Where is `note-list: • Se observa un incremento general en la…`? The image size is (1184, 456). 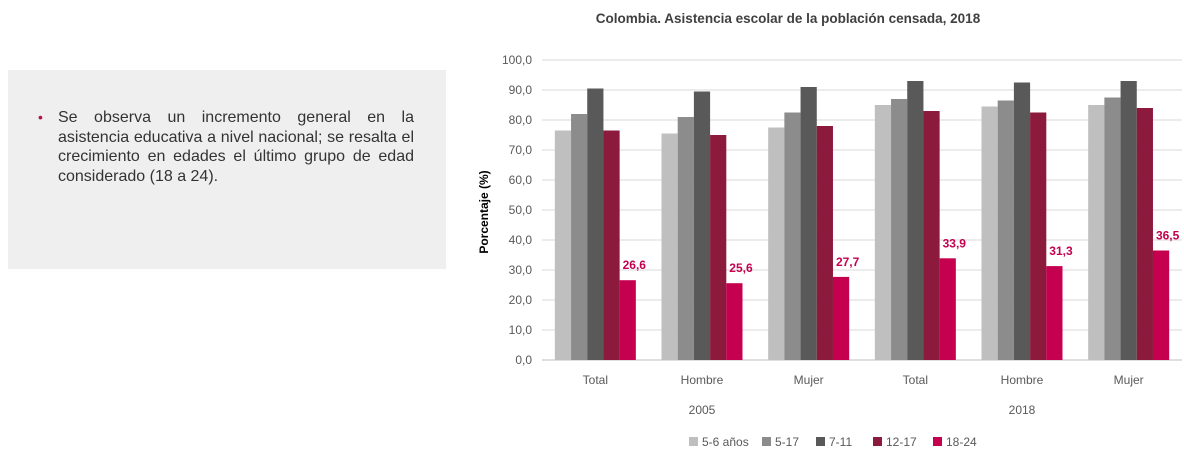
note-list: • Se observa un incremento general en la… is located at coordinates (226, 147).